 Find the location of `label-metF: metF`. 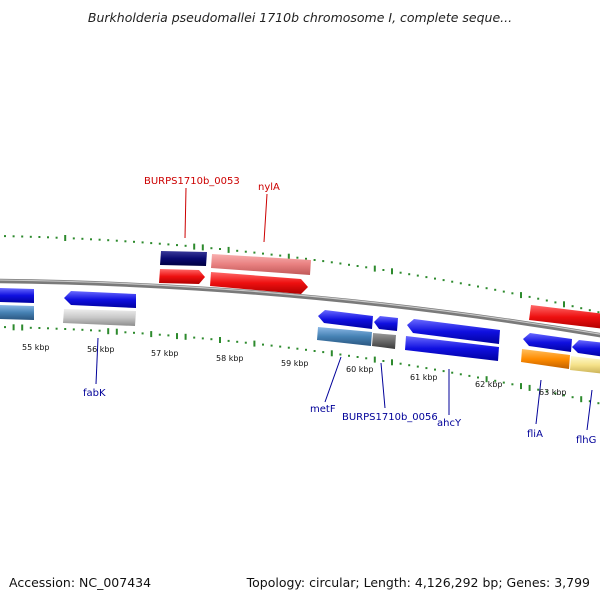

label-metF: metF is located at coordinates (323, 409).